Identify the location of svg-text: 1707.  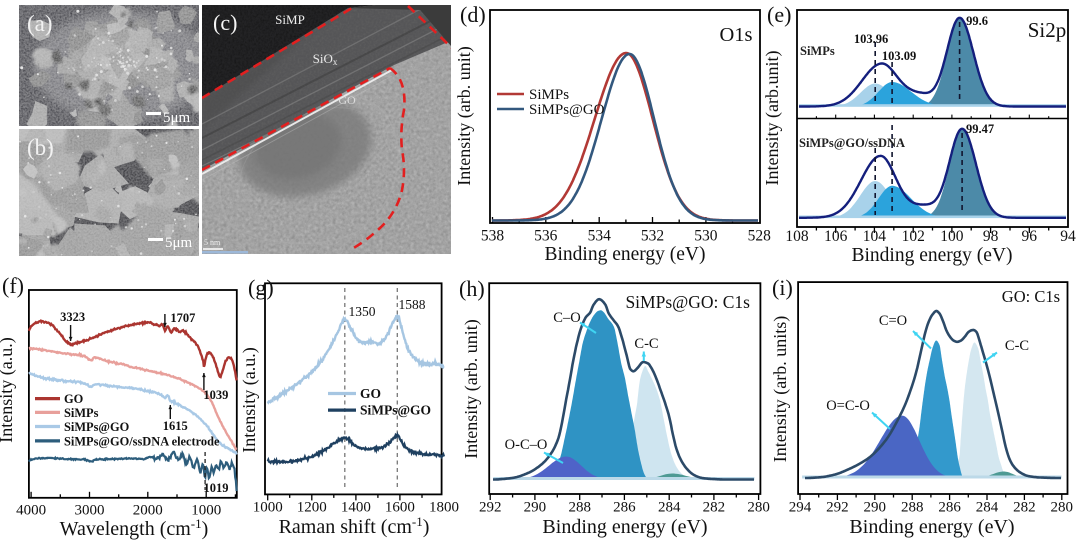
(182, 318).